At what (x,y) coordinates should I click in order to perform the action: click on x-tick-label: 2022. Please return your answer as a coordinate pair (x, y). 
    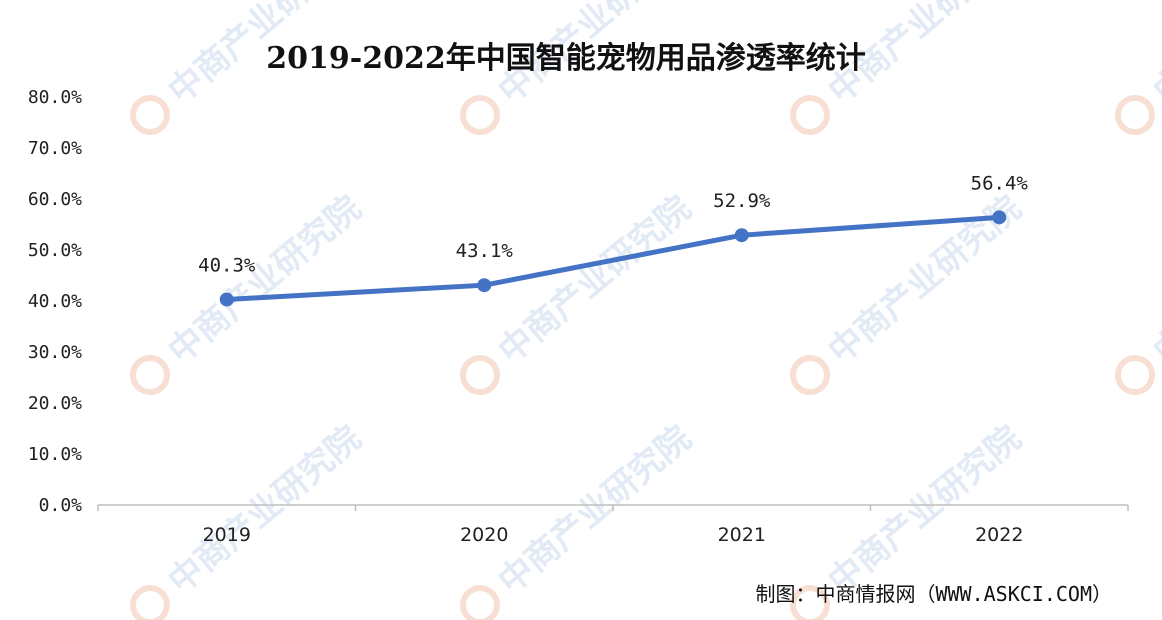
    Looking at the image, I should click on (999, 535).